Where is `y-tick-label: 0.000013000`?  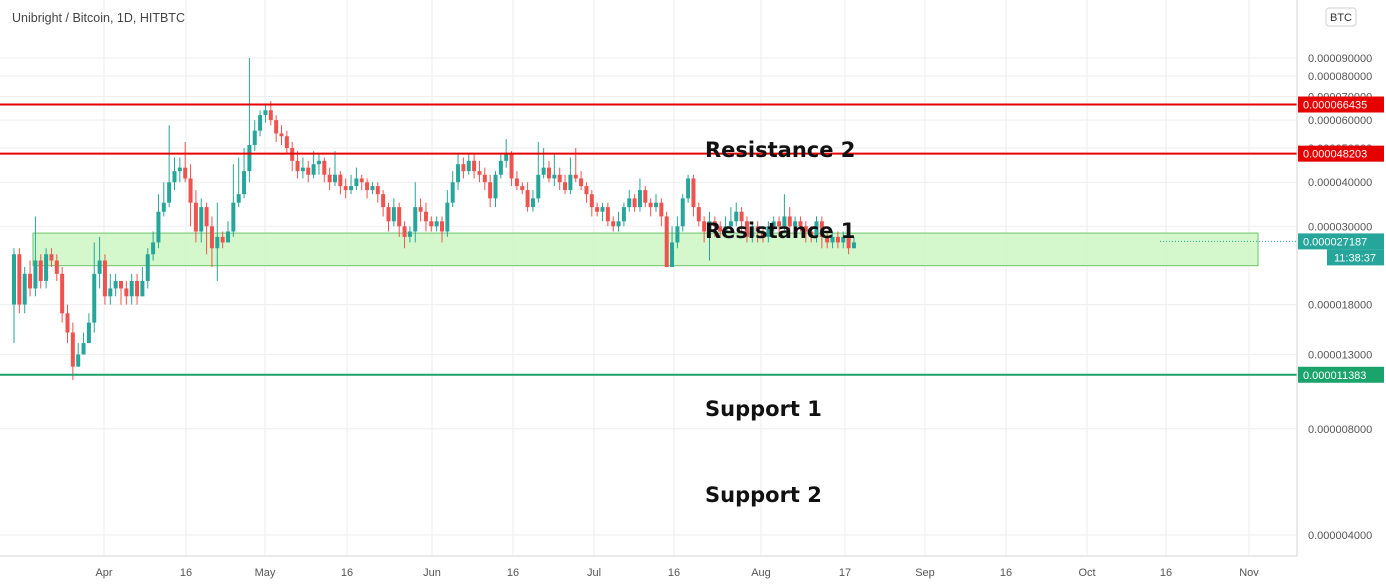
y-tick-label: 0.000013000 is located at coordinates (1340, 355).